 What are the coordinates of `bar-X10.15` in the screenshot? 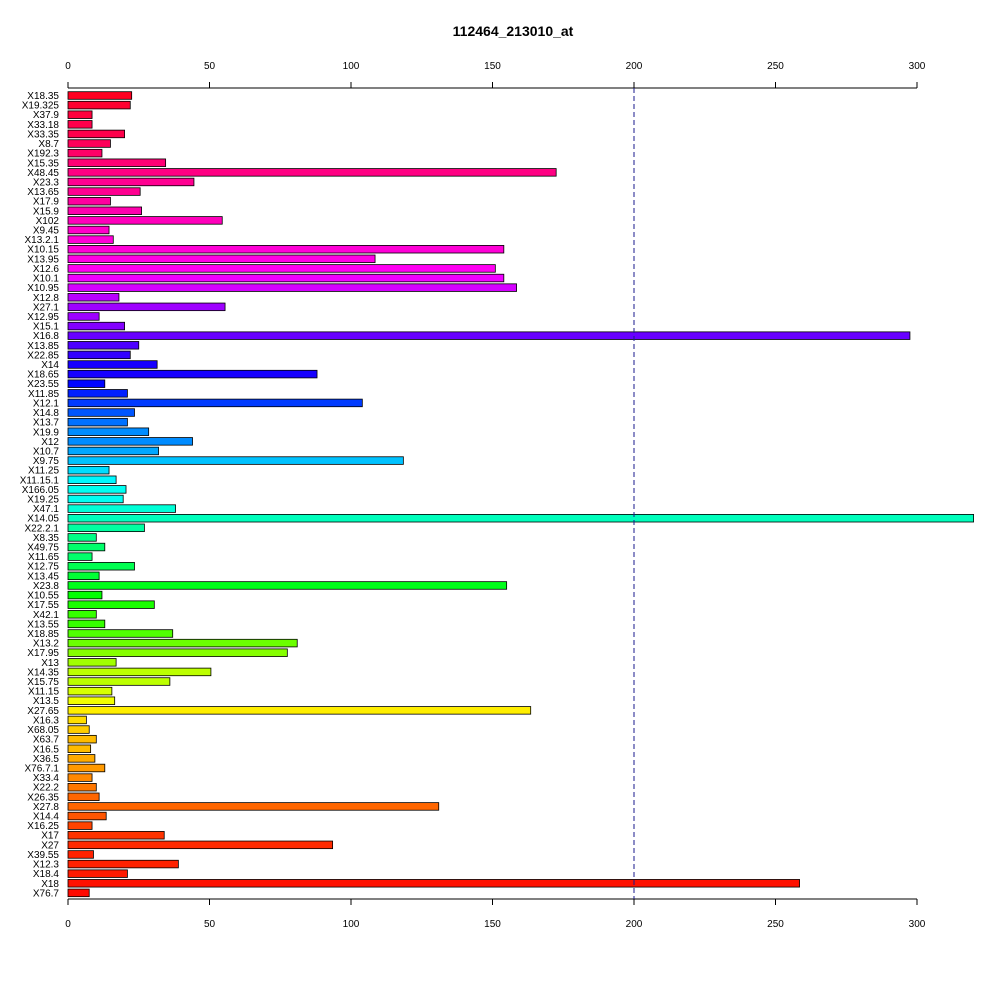 It's located at (286, 249).